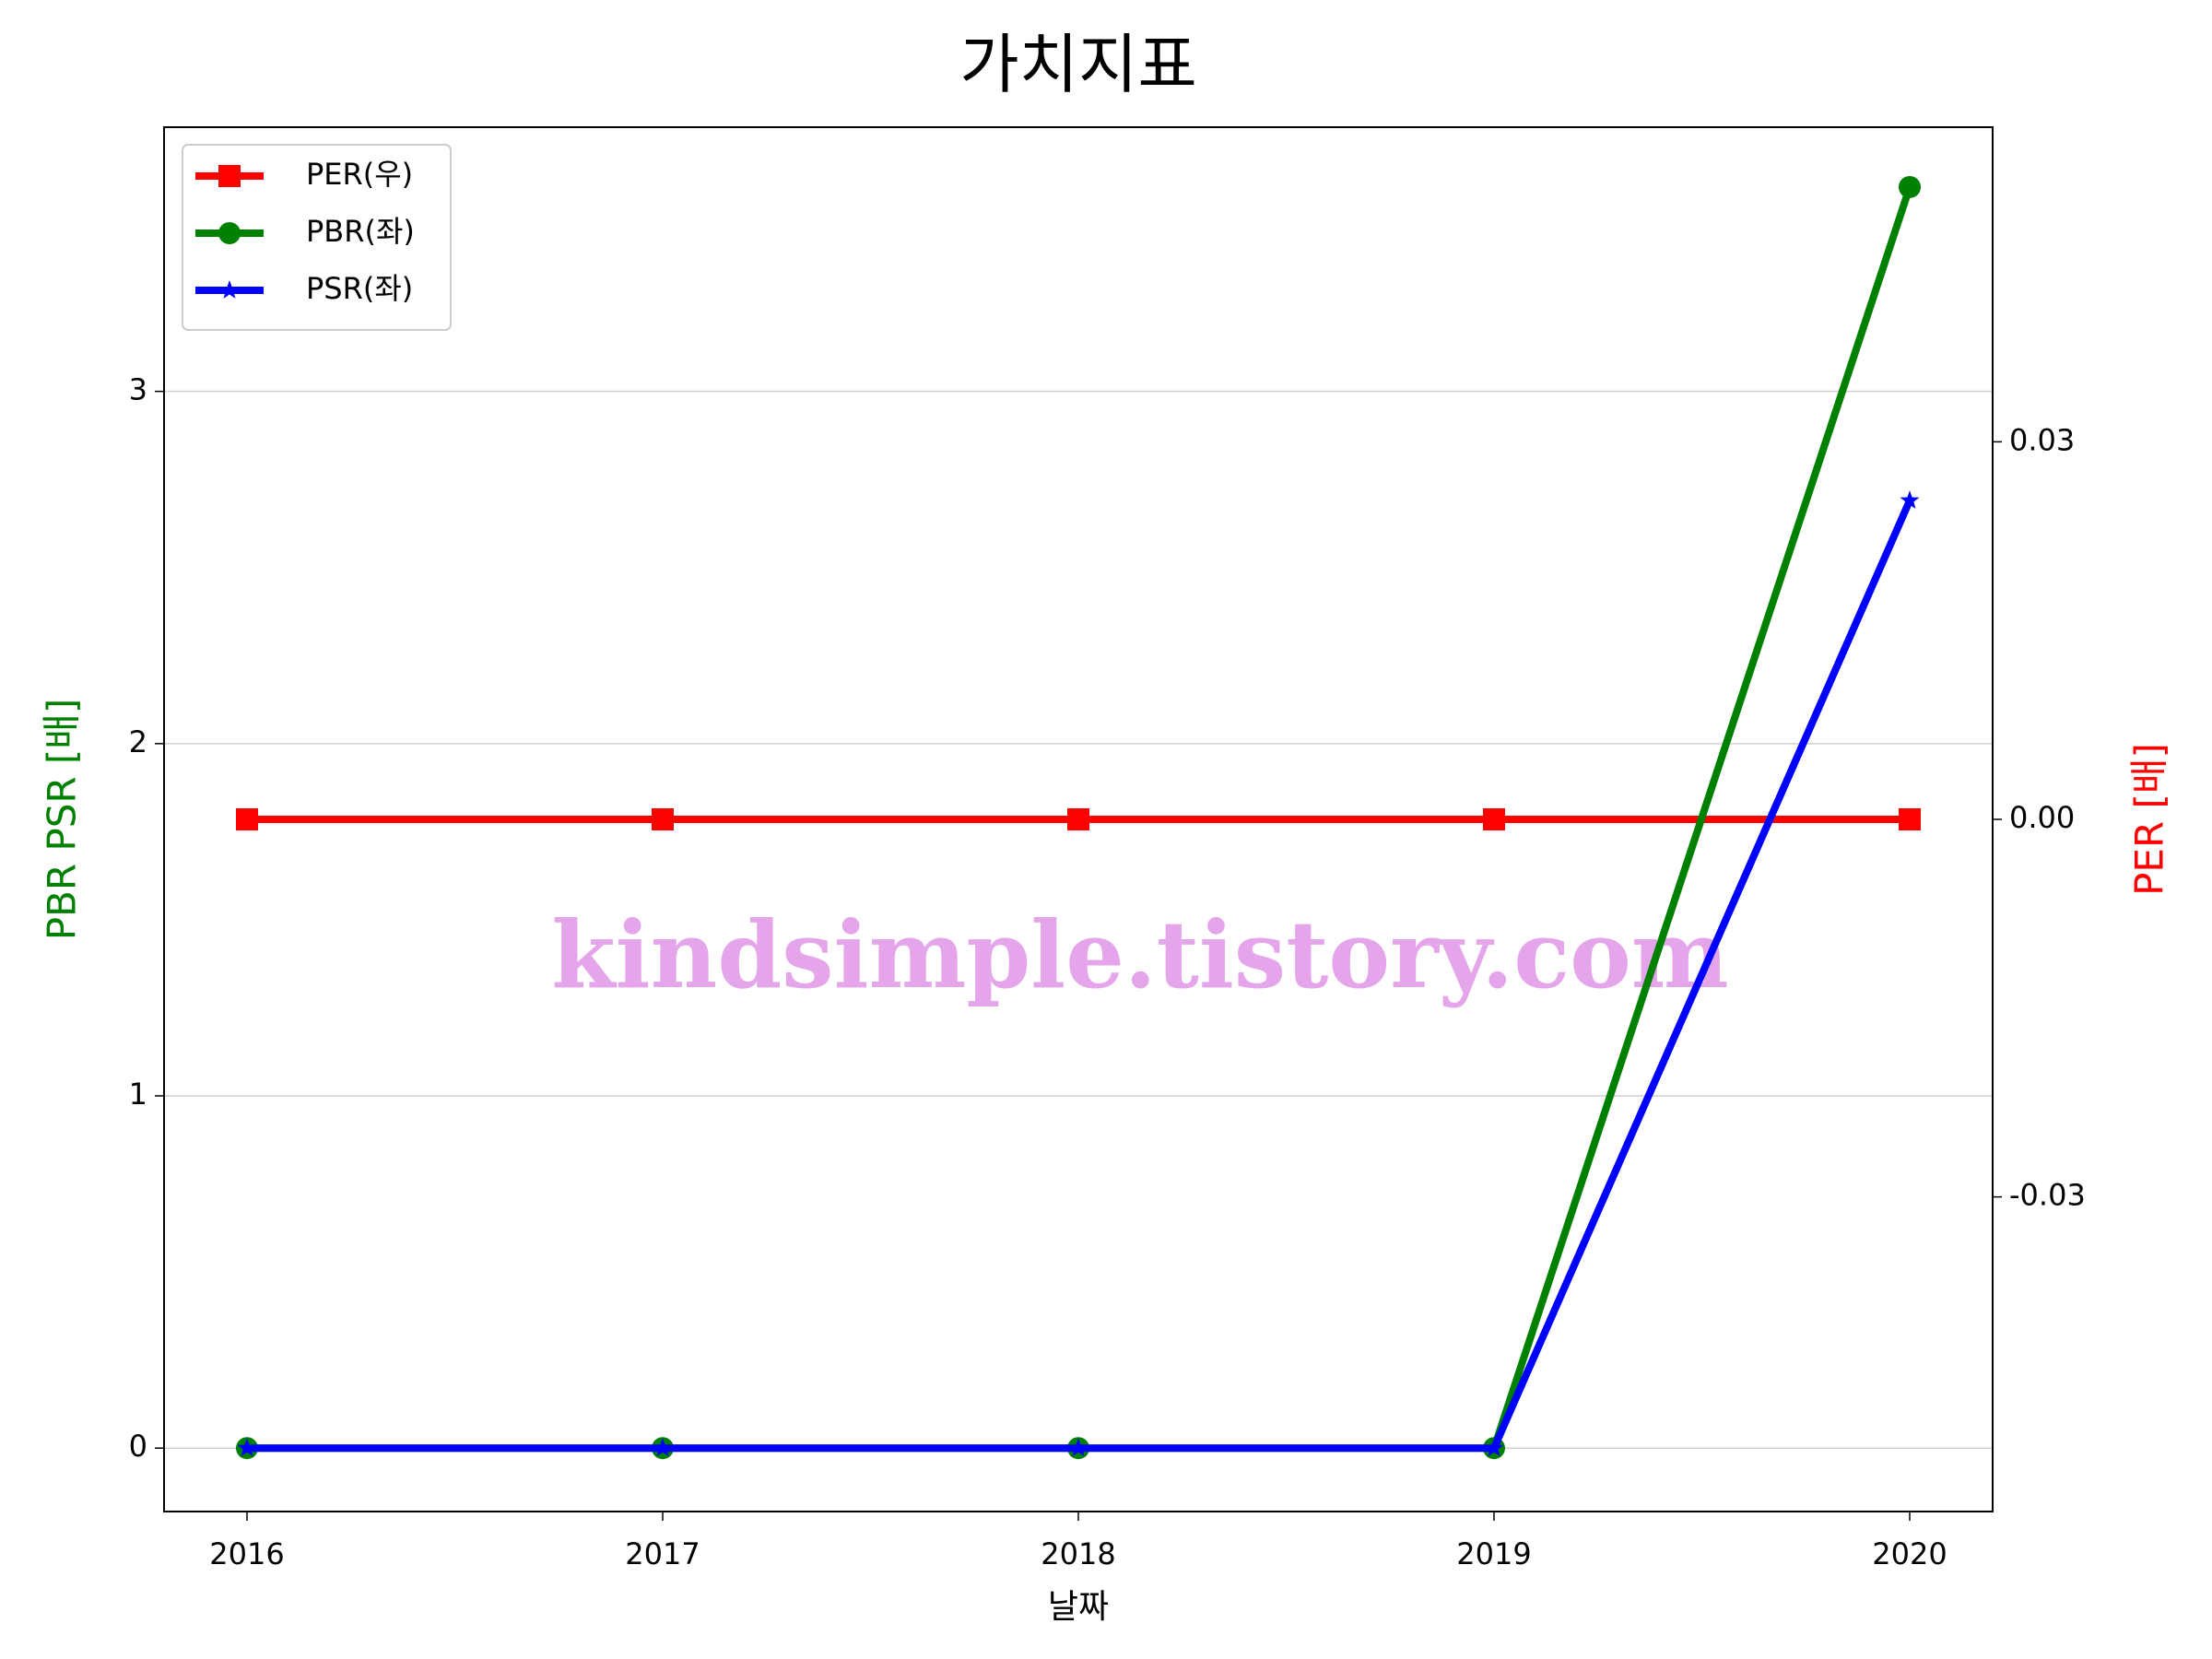 Image resolution: width=2212 pixels, height=1659 pixels. Describe the element at coordinates (359, 288) in the screenshot. I see `legend-label: PSR(좌)` at that location.